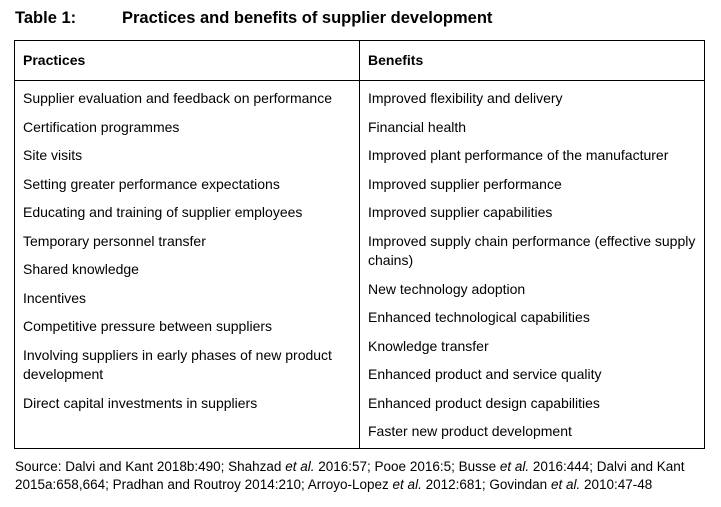 The image size is (721, 507). Describe the element at coordinates (616, 484) in the screenshot. I see `source-text: 2010:47-48` at that location.